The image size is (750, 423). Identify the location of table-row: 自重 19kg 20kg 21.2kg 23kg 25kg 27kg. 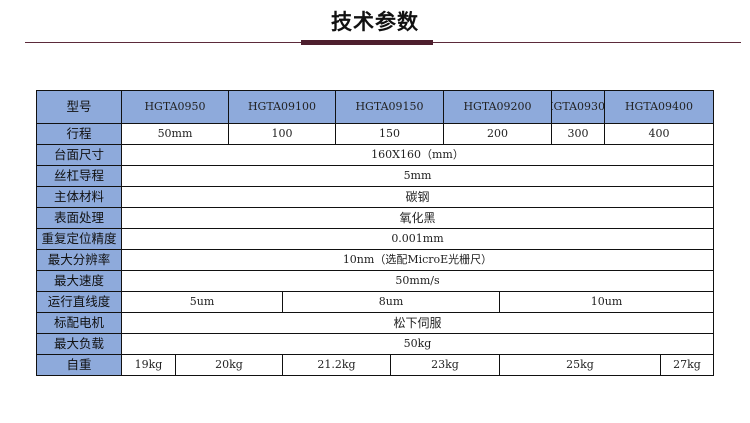
(375, 365).